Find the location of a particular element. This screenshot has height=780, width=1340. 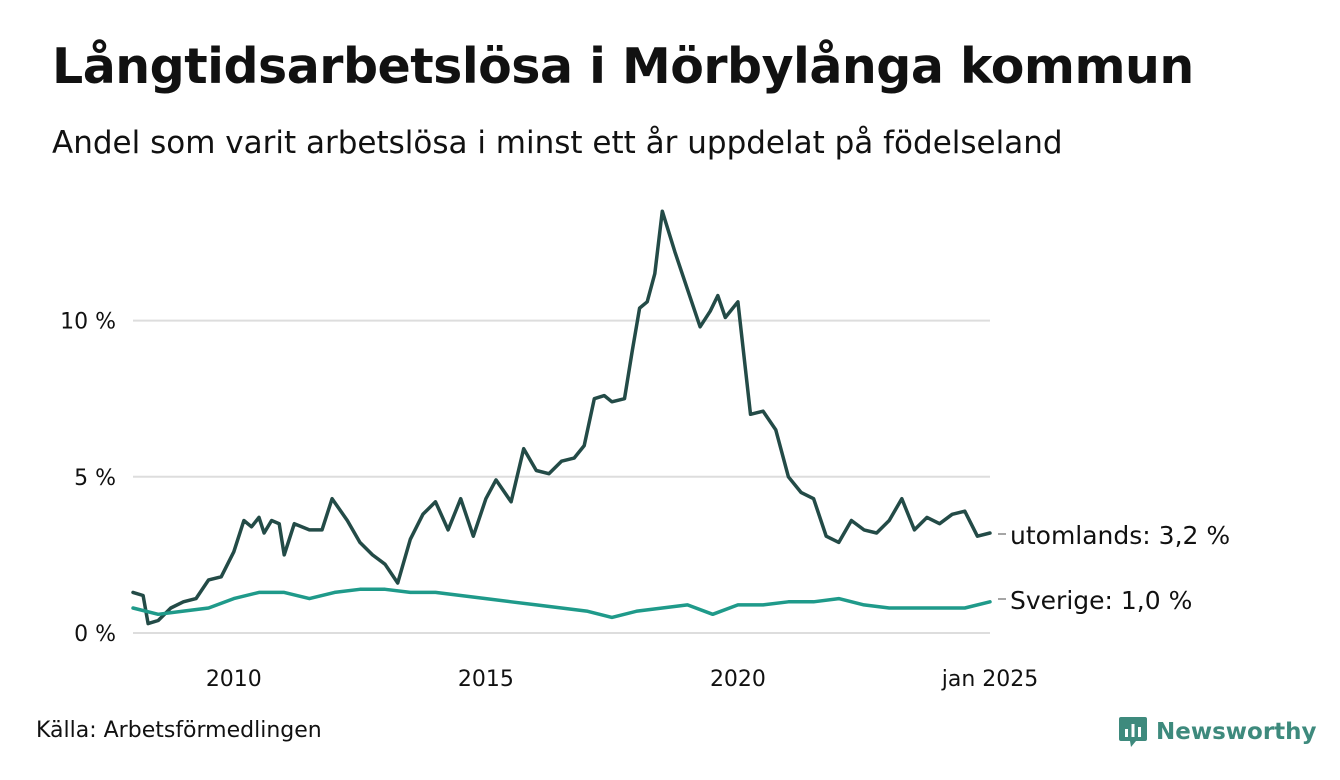

chart-title: Långtidsarbetslösa i Mörbylånga kommun is located at coordinates (623, 66).